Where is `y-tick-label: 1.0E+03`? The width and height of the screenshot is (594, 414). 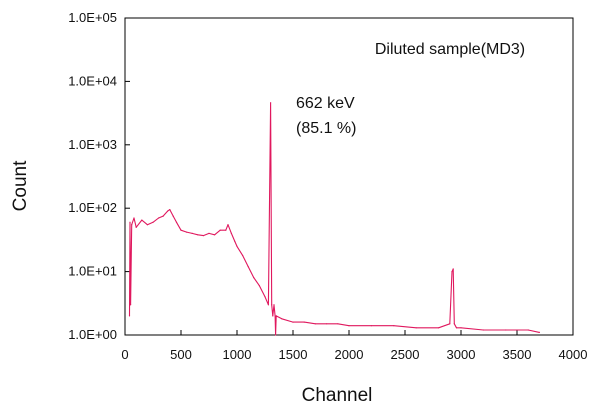 y-tick-label: 1.0E+03 is located at coordinates (92, 144).